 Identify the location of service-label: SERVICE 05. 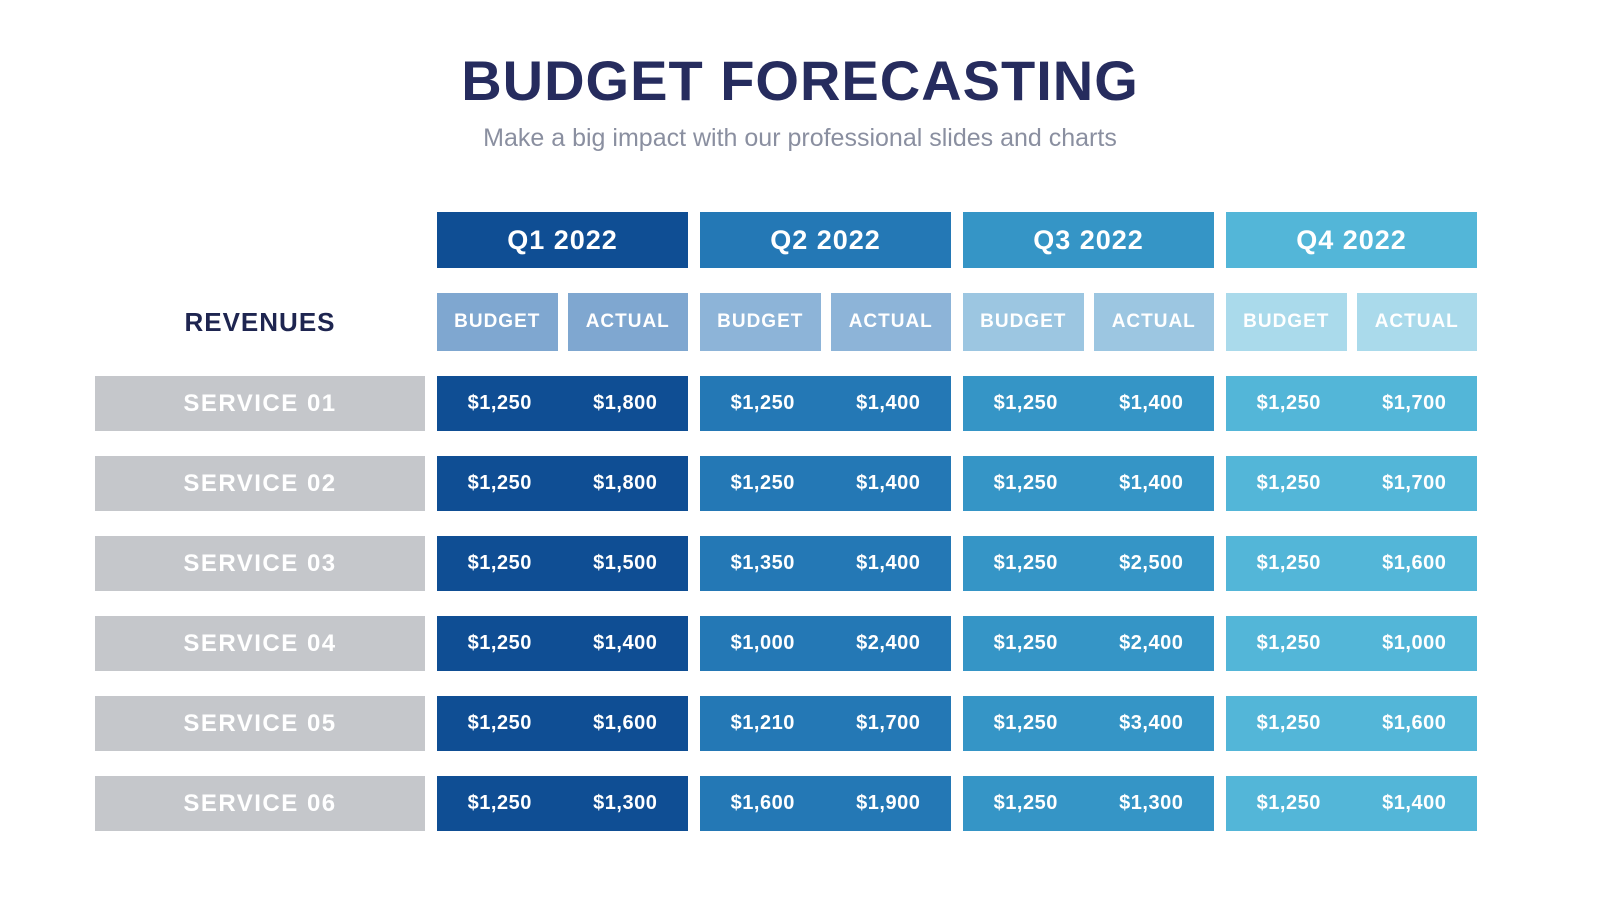
(260, 723).